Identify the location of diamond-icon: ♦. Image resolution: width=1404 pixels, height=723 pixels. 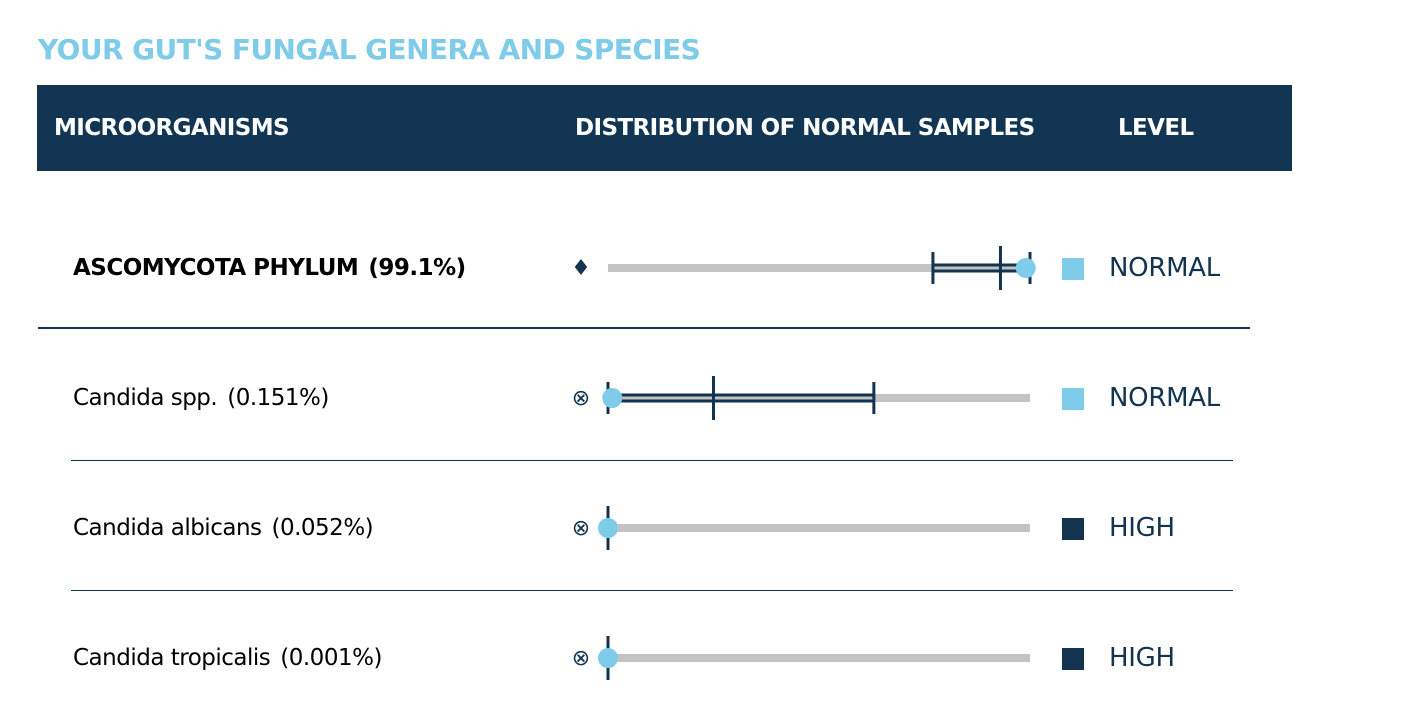
(581, 268).